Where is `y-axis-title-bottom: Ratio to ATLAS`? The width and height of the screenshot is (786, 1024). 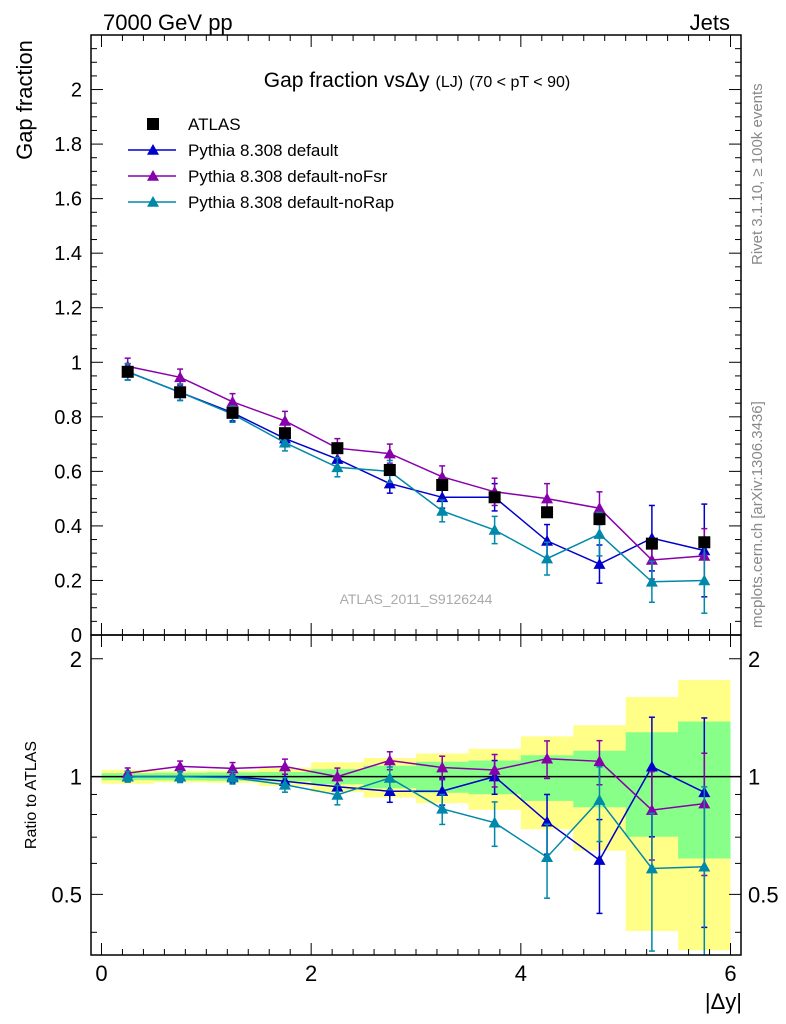
y-axis-title-bottom: Ratio to ATLAS is located at coordinates (31, 795).